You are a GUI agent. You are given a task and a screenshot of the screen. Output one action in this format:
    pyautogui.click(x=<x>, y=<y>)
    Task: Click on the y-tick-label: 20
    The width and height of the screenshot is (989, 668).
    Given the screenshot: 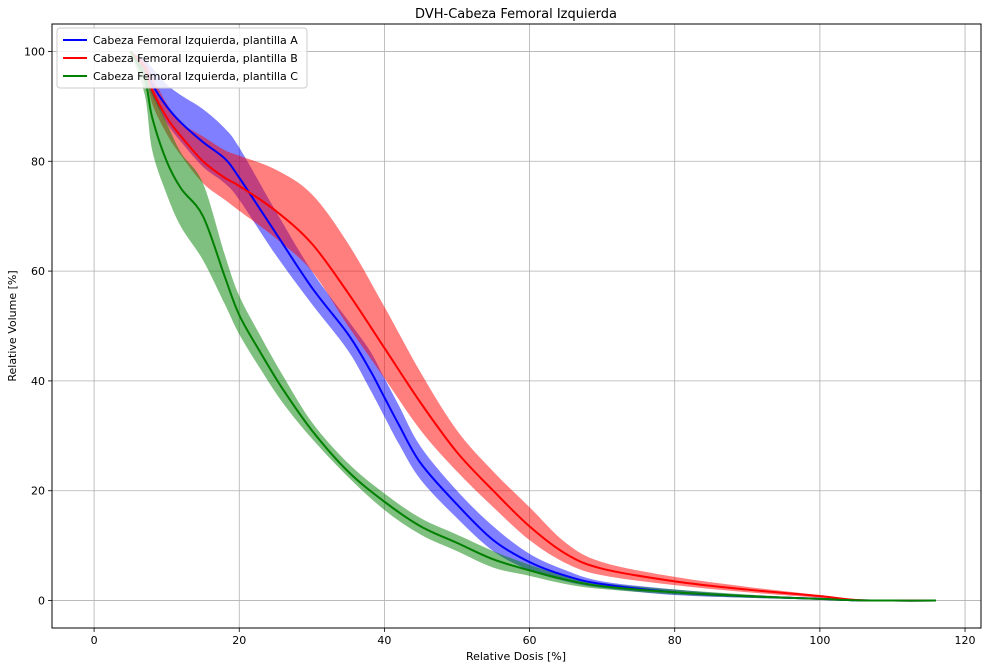 What is the action you would take?
    pyautogui.click(x=38, y=491)
    